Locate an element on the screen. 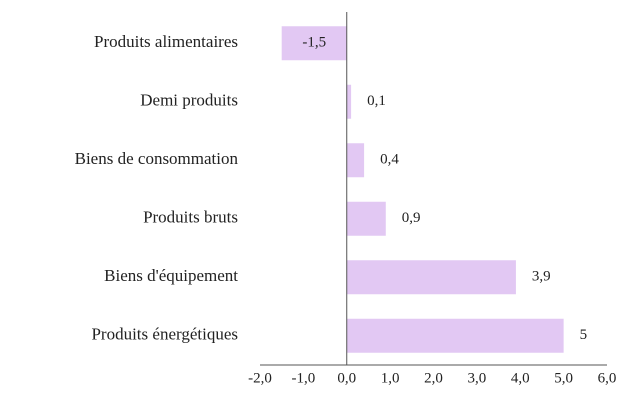 The height and width of the screenshot is (411, 632). value-label: 5 is located at coordinates (584, 335).